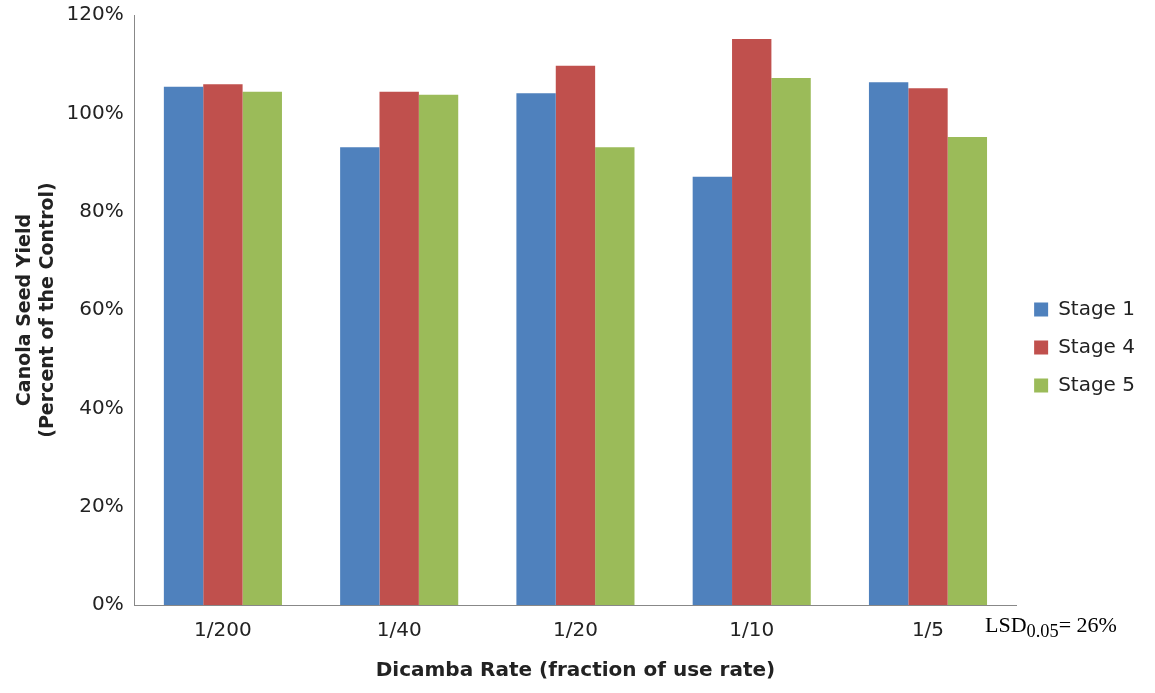 The image size is (1155, 693). I want to click on text: Canola Seed Yield, so click(23, 310).